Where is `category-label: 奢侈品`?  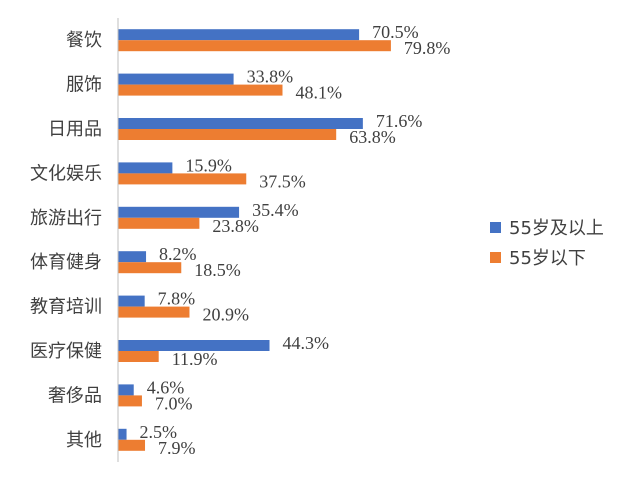 category-label: 奢侈品 is located at coordinates (75, 395).